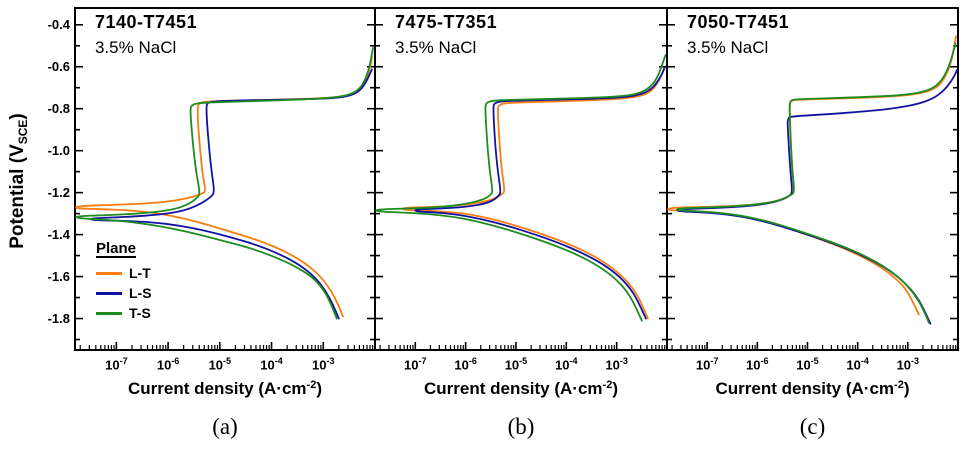 Image resolution: width=962 pixels, height=458 pixels. Describe the element at coordinates (109, 293) in the screenshot. I see `legend-swatch-ls` at that location.